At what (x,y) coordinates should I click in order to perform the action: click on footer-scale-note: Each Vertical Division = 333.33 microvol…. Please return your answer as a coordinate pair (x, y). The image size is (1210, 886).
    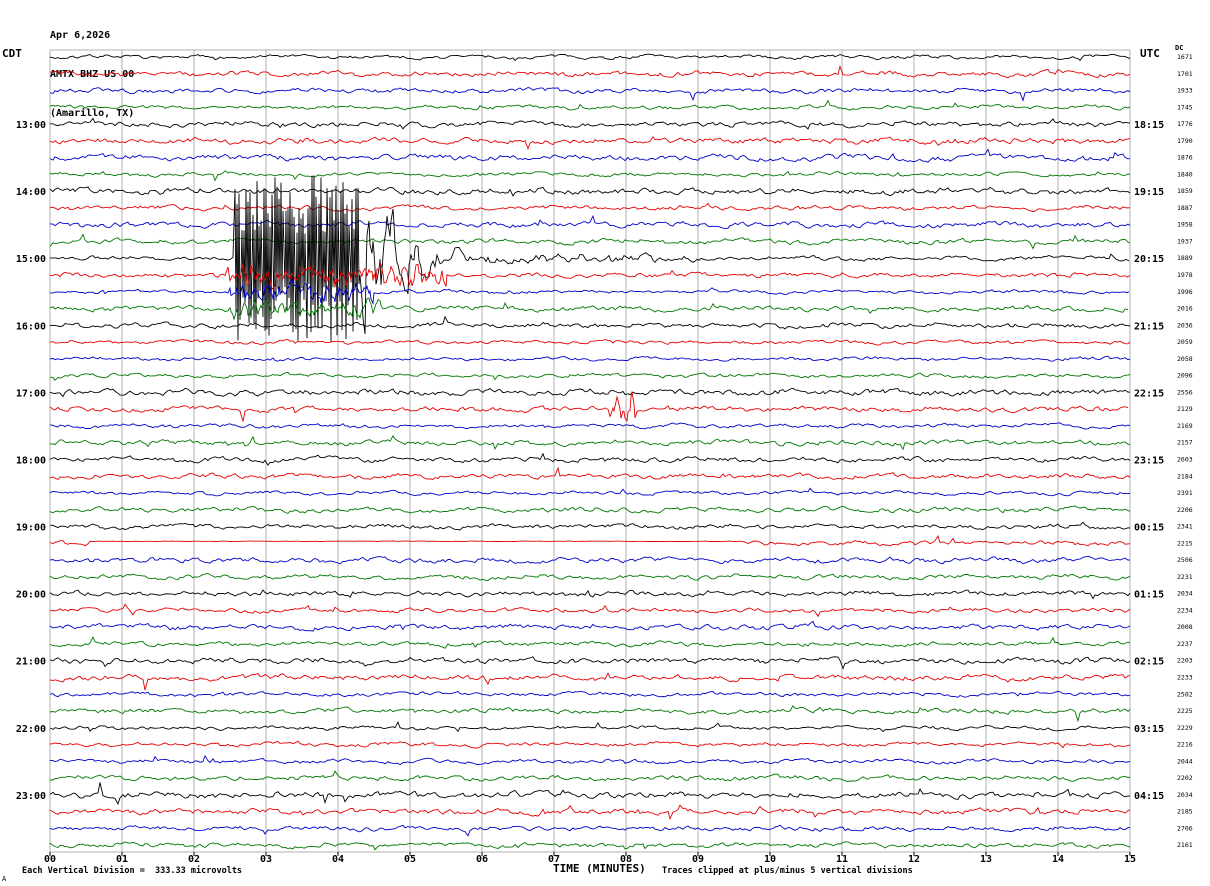
    Looking at the image, I should click on (132, 871).